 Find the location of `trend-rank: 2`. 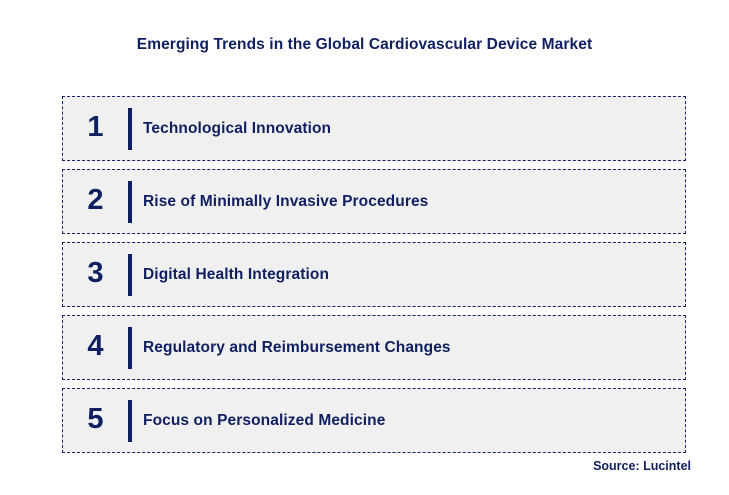

trend-rank: 2 is located at coordinates (95, 200).